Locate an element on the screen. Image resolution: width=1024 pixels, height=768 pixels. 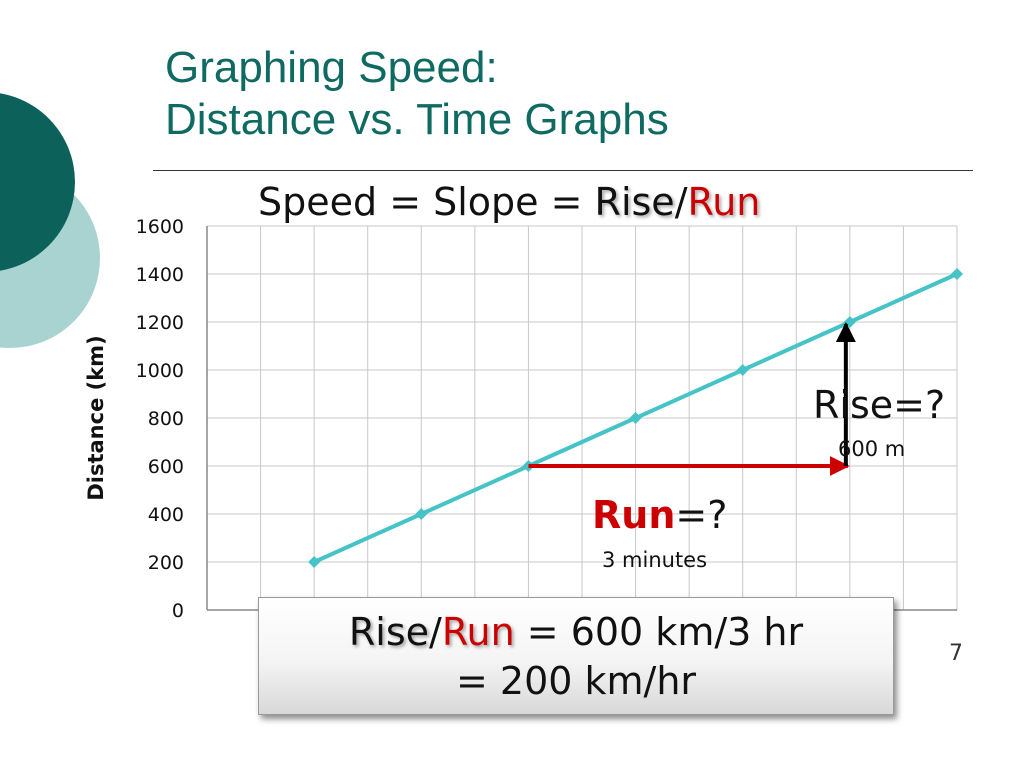
rise-run-annotations: Rise=? 600 m Run=? 3 minutes is located at coordinates (736, 447).